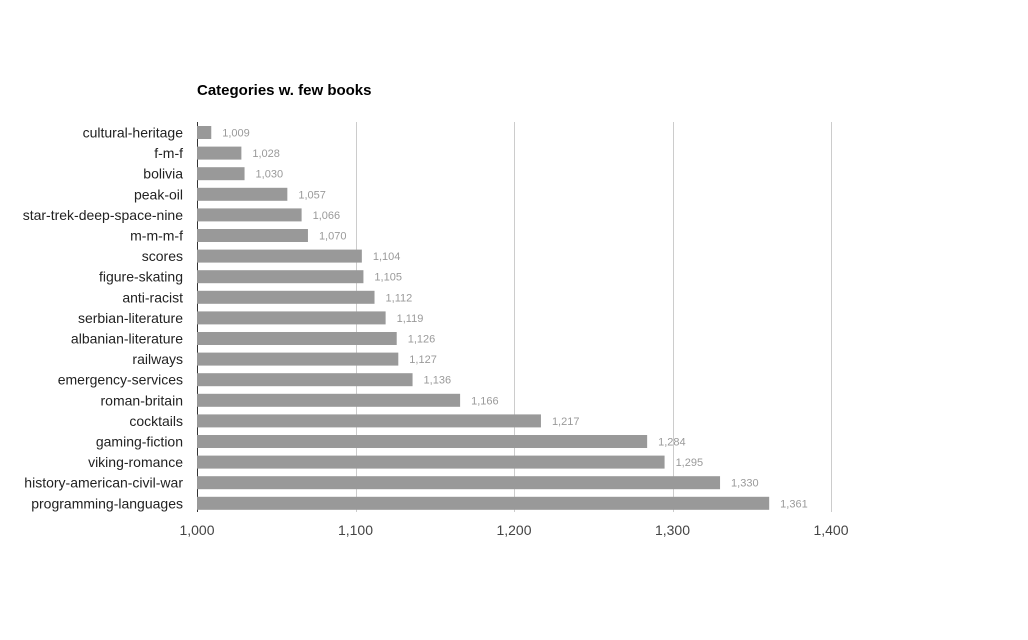  I want to click on data-label: 1,166, so click(485, 401).